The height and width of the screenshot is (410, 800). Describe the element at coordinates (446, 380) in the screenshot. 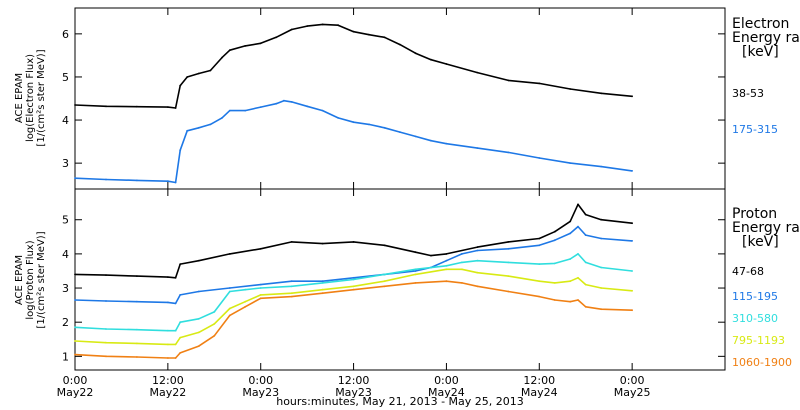

I see `xtick-time-label: 0:00` at that location.